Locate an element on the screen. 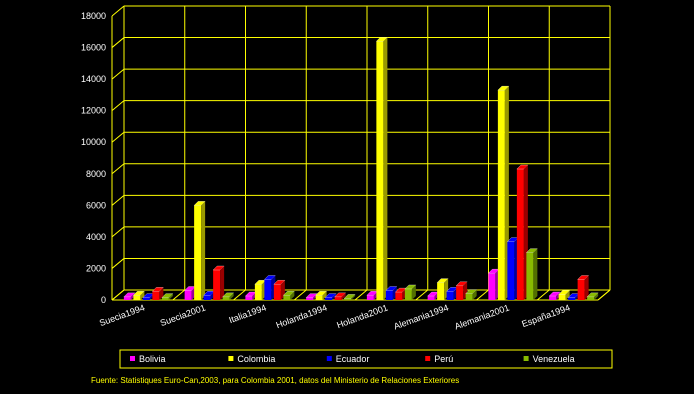 The image size is (694, 394). legend-label: Ecuador is located at coordinates (353, 359).